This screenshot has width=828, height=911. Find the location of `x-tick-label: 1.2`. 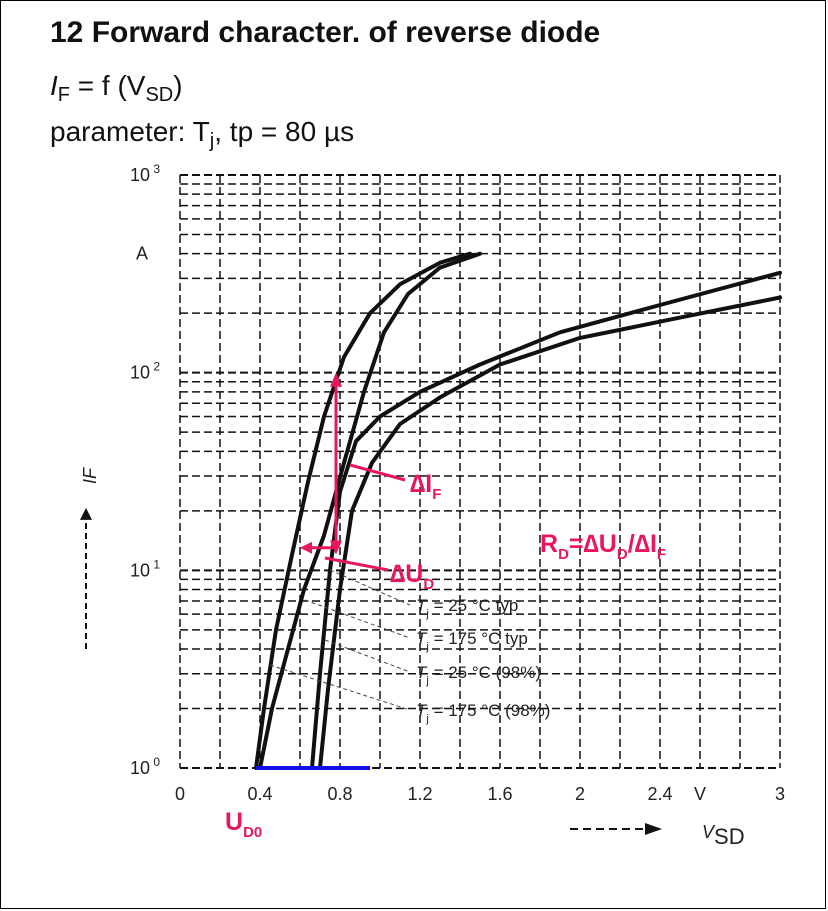

x-tick-label: 1.2 is located at coordinates (419, 794).